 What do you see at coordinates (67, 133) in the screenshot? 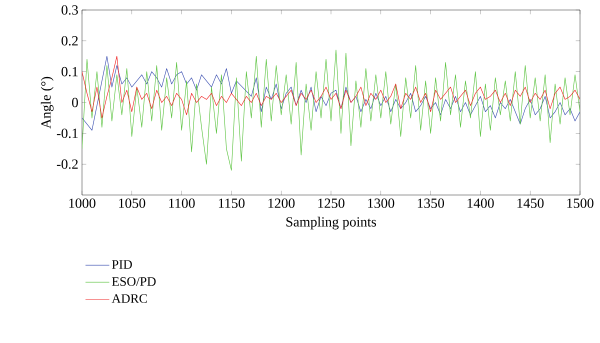
I see `y-tick-label: -0.1` at bounding box center [67, 133].